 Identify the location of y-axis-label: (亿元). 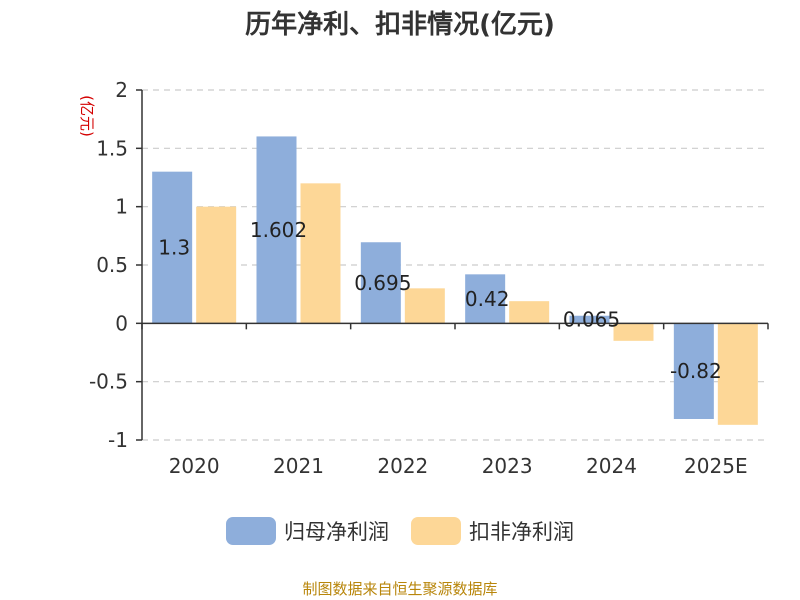
(87, 116).